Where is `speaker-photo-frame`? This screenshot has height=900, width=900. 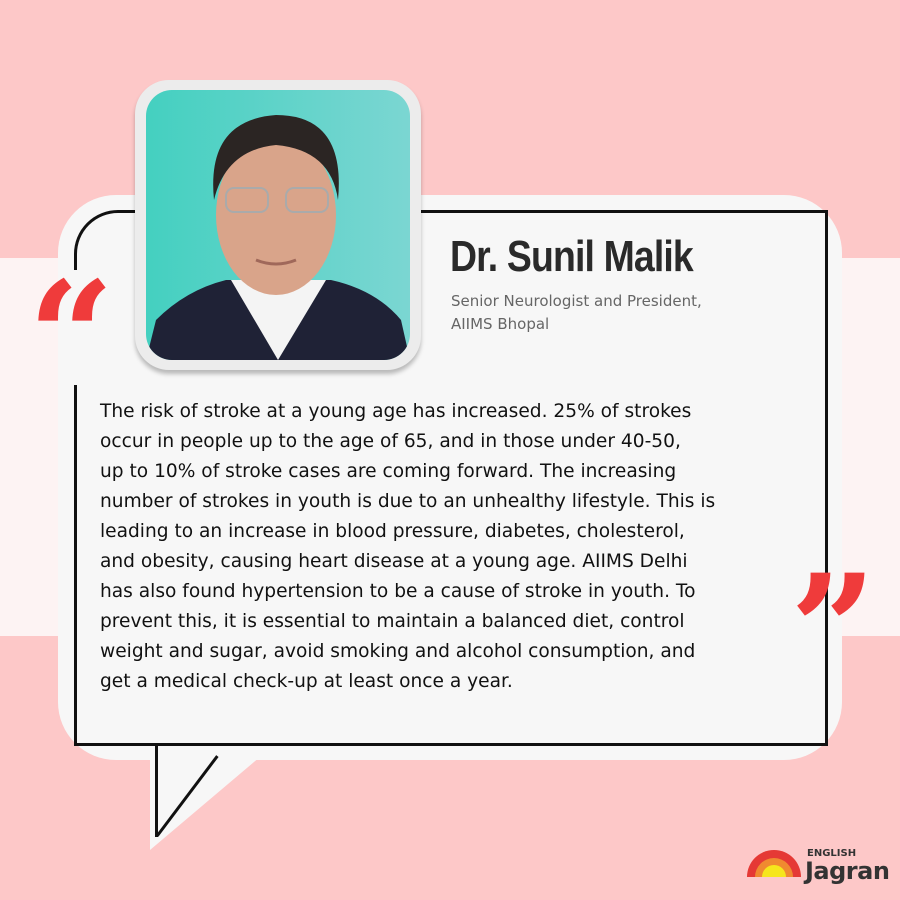
speaker-photo-frame is located at coordinates (278, 225).